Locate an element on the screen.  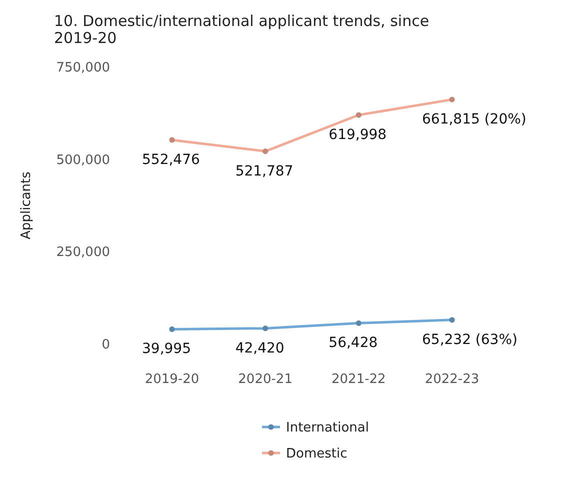
x-tick-label: 2021-22 is located at coordinates (359, 379).